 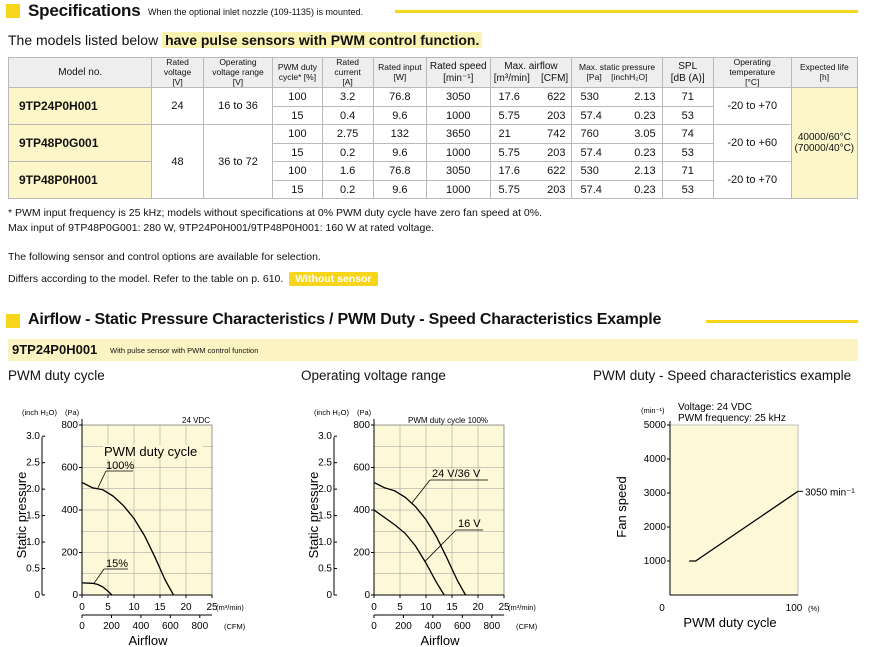 I want to click on th-airflow: Max. airflow [m³/min] [CFM], so click(x=531, y=72).